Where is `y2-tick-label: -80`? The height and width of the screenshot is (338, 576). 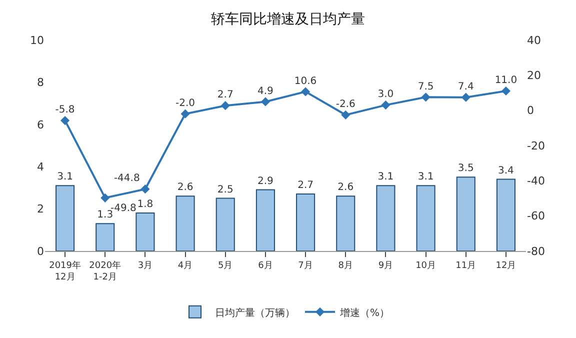 y2-tick-label: -80 is located at coordinates (536, 251).